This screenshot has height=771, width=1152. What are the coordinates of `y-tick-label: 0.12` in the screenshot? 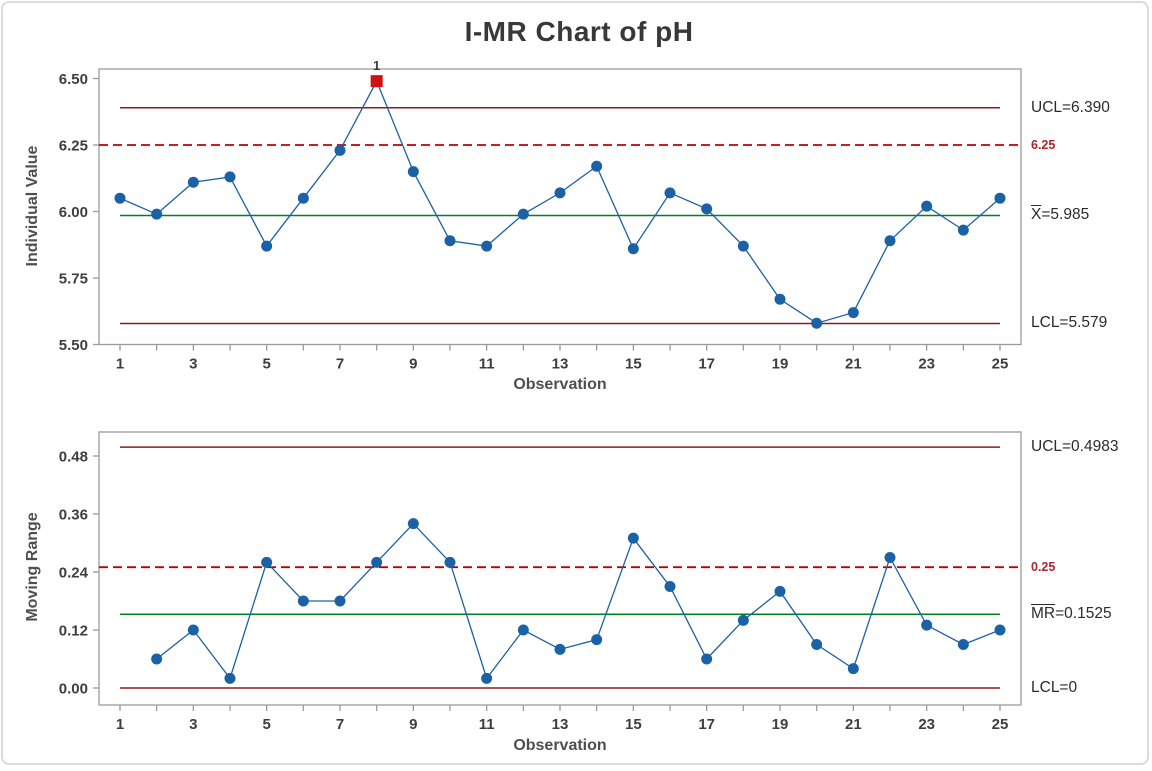 It's located at (73, 631).